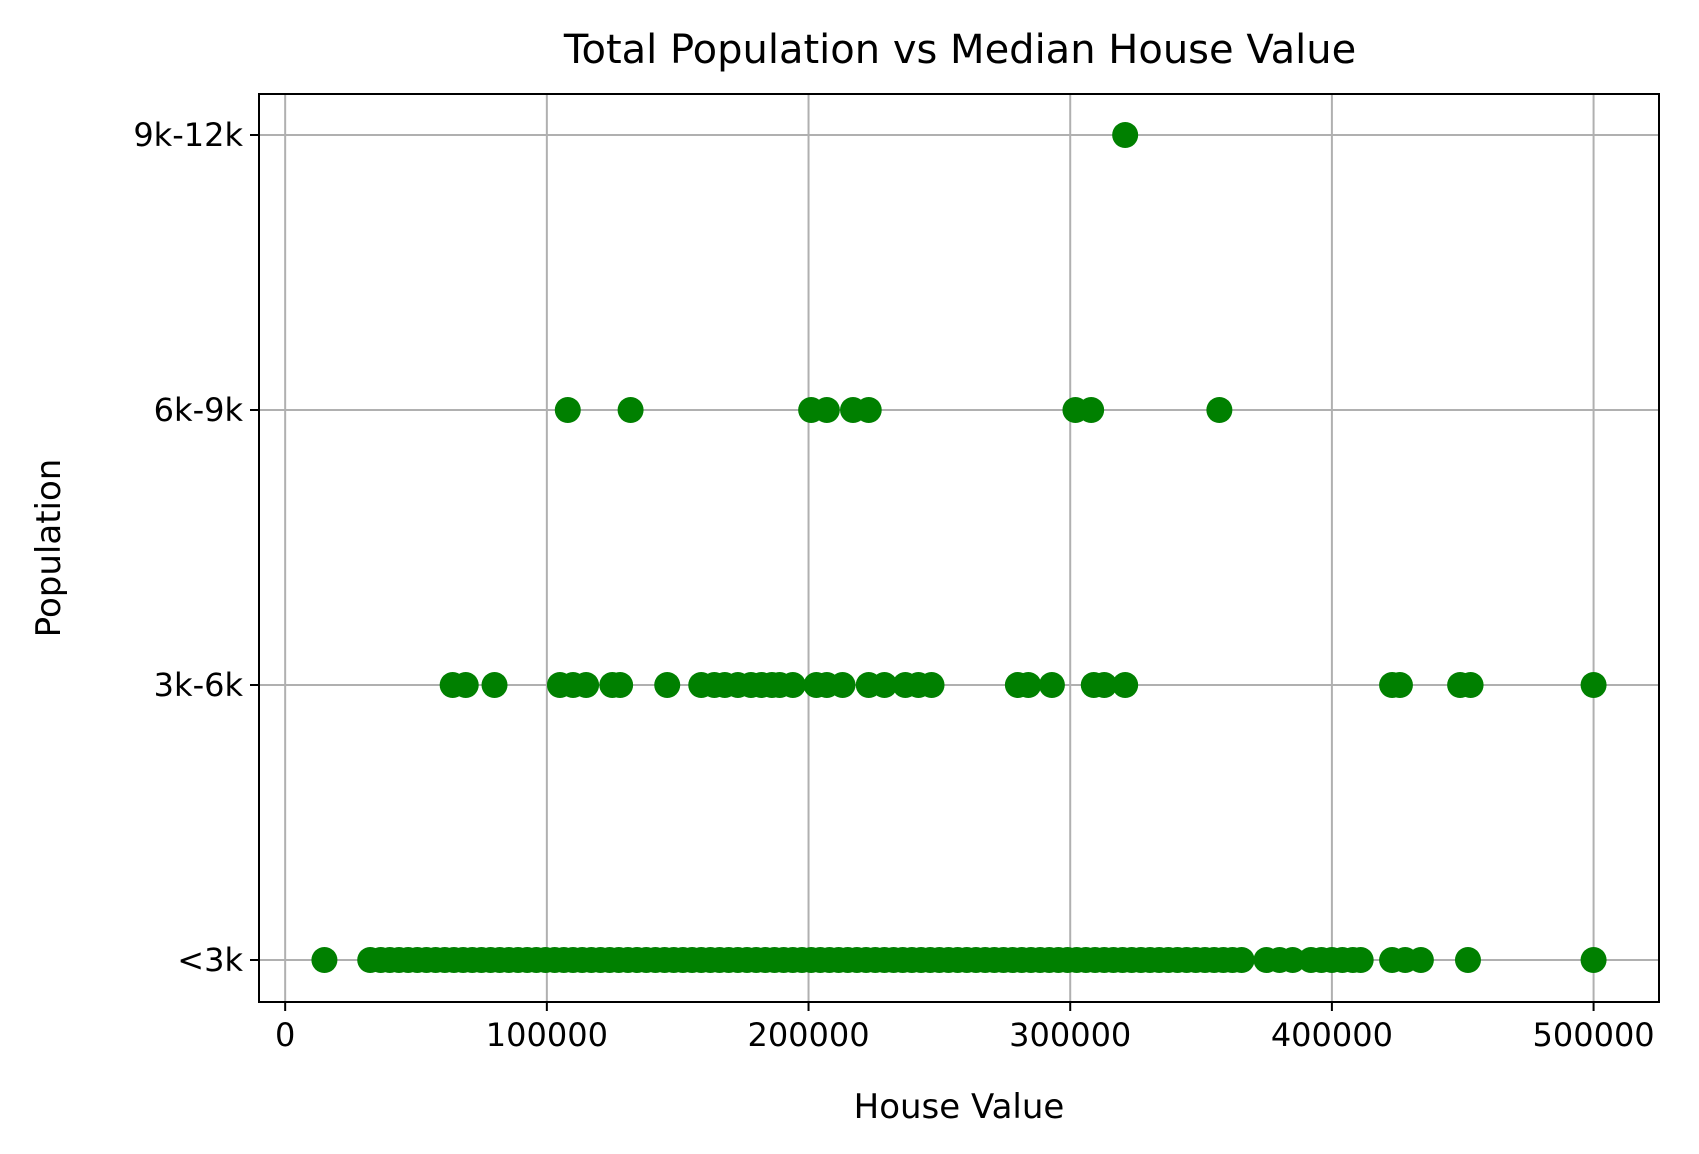  What do you see at coordinates (959, 50) in the screenshot?
I see `chart-title: Total Population vs Median House Value` at bounding box center [959, 50].